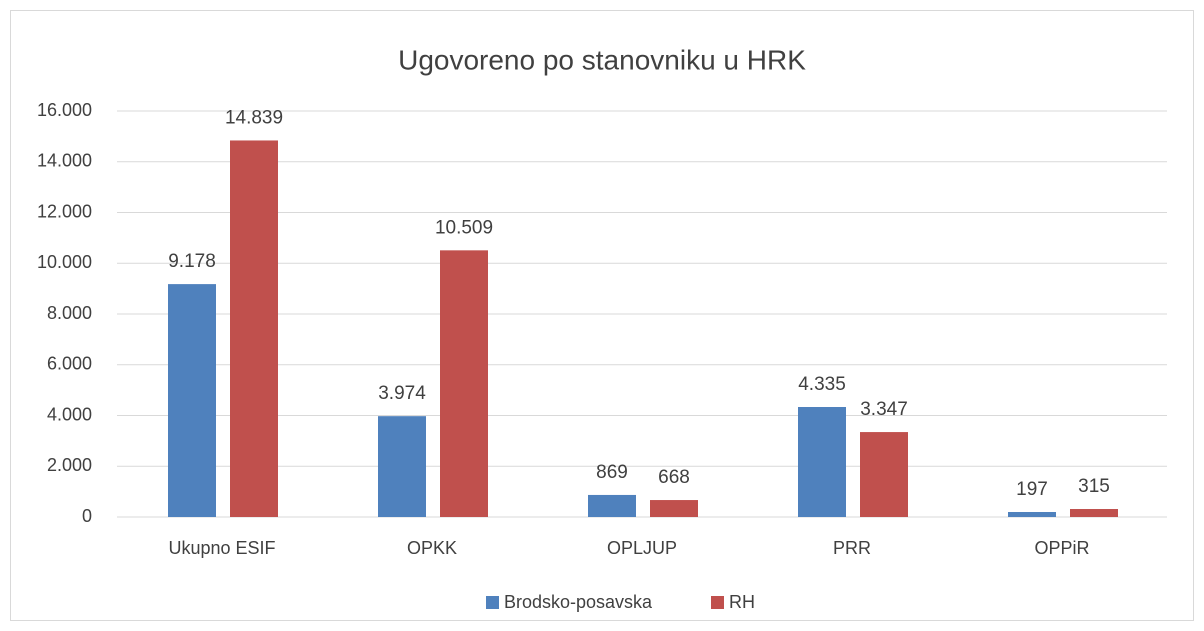 This screenshot has height=631, width=1204. What do you see at coordinates (69, 364) in the screenshot?
I see `y-tick-label: 6.000` at bounding box center [69, 364].